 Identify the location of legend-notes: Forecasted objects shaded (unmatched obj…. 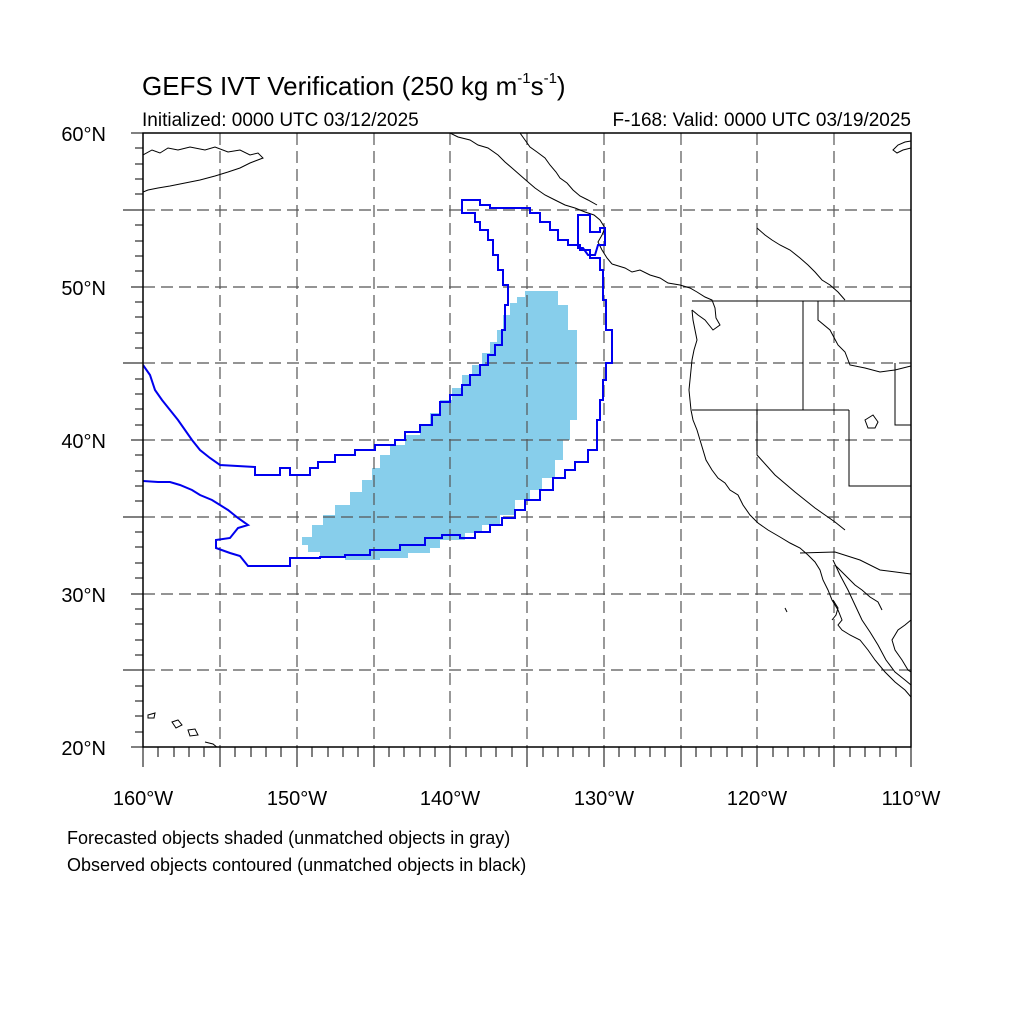
(296, 852).